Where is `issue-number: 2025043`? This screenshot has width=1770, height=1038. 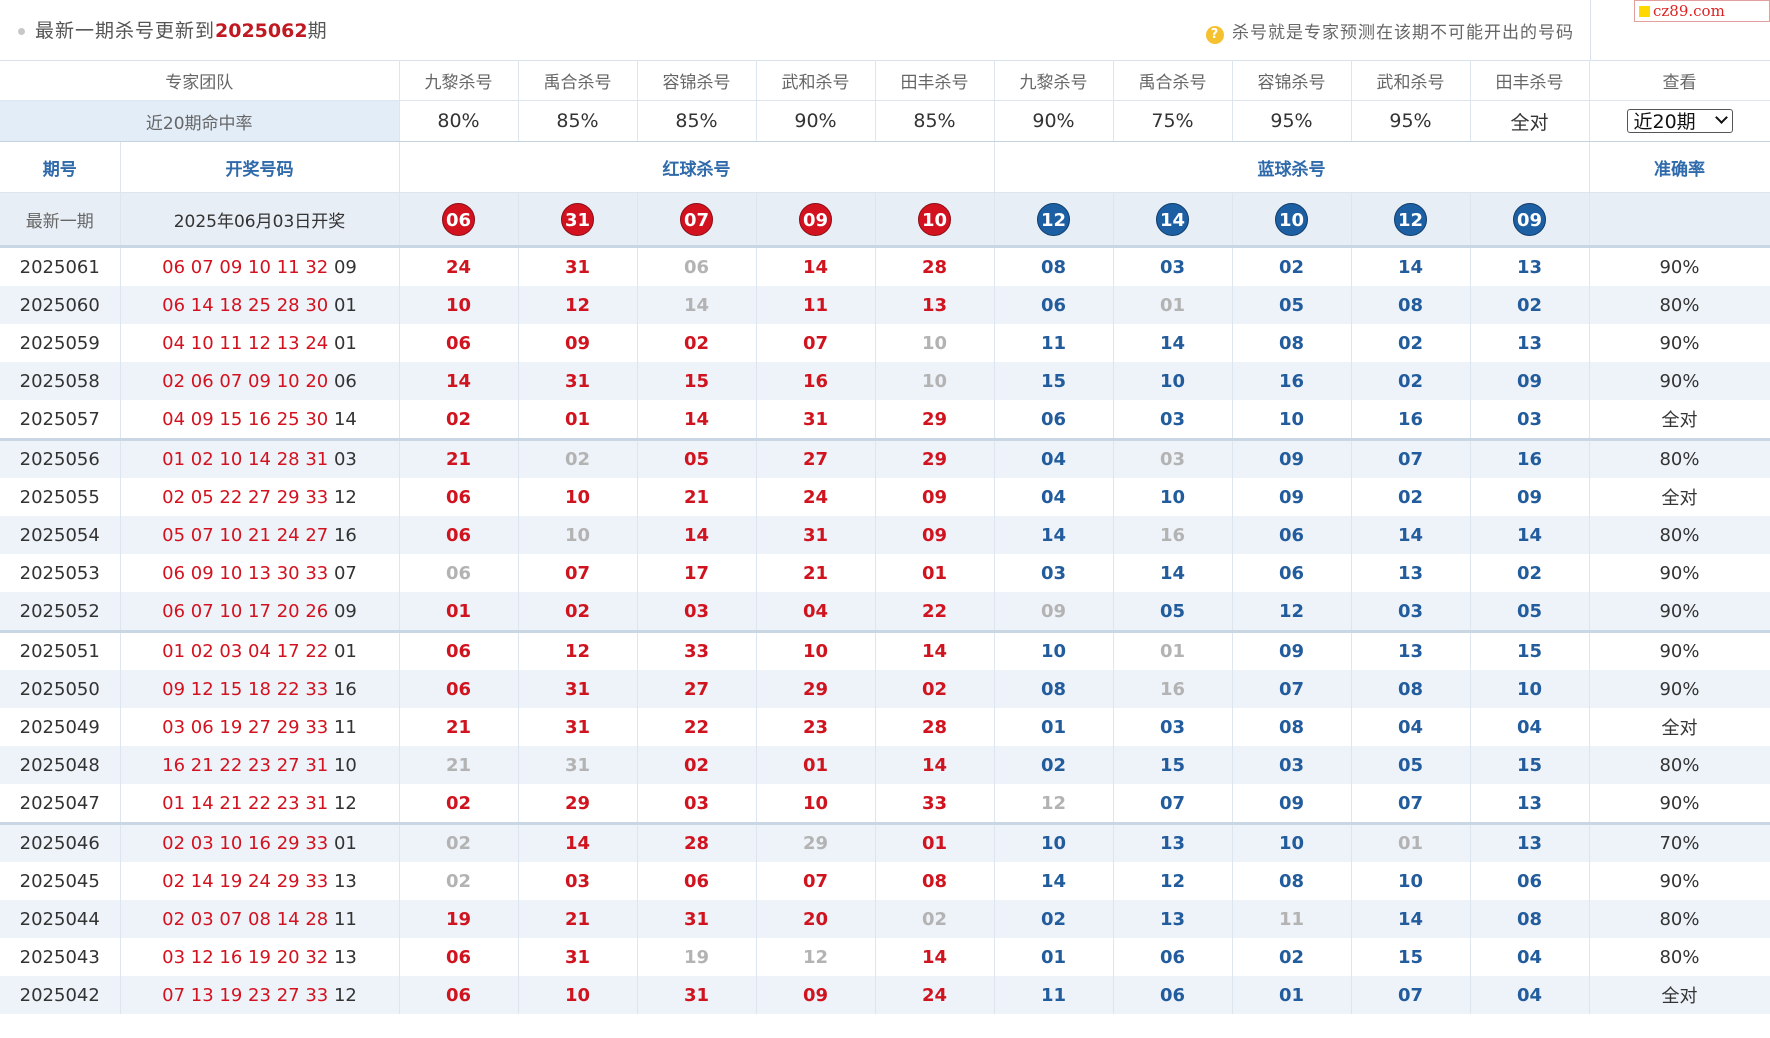 issue-number: 2025043 is located at coordinates (60, 957).